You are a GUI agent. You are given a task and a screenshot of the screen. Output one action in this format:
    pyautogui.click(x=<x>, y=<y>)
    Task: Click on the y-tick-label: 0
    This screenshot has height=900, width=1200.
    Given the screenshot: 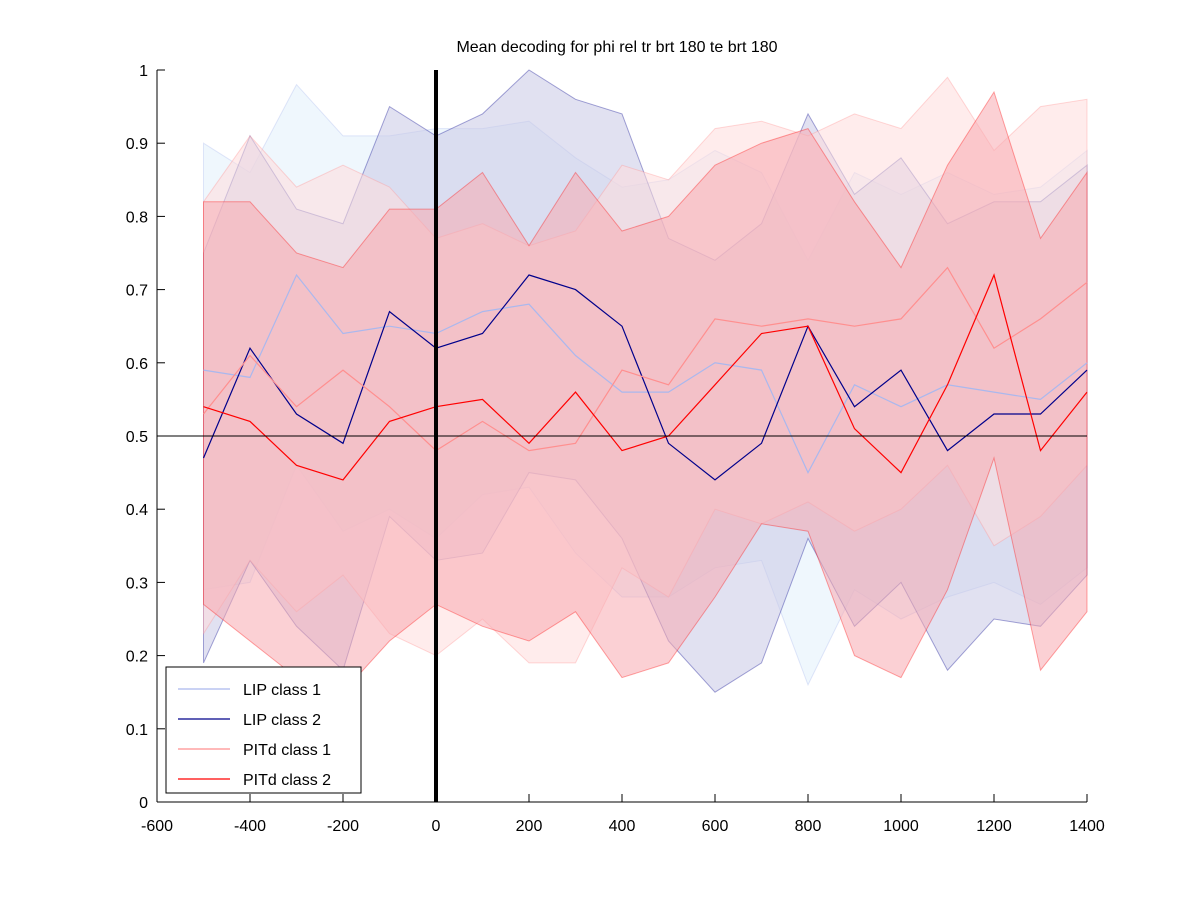 What is the action you would take?
    pyautogui.click(x=143, y=803)
    